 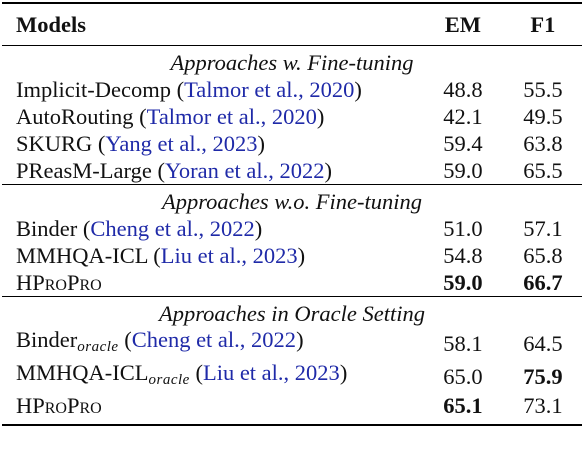 I want to click on section-title: Approaches in Oracle Setting, so click(x=292, y=311).